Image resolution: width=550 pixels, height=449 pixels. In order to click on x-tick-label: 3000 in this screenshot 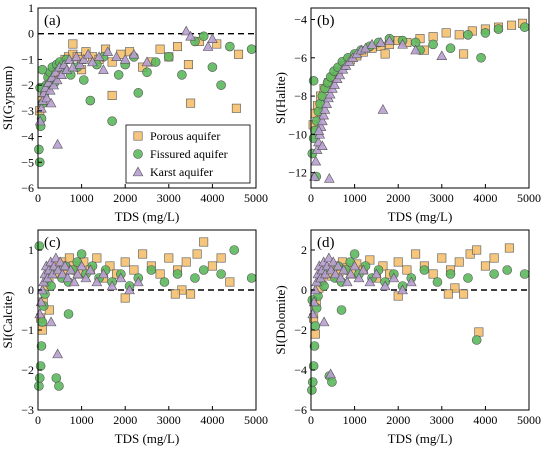, I will do `click(169, 420)`.